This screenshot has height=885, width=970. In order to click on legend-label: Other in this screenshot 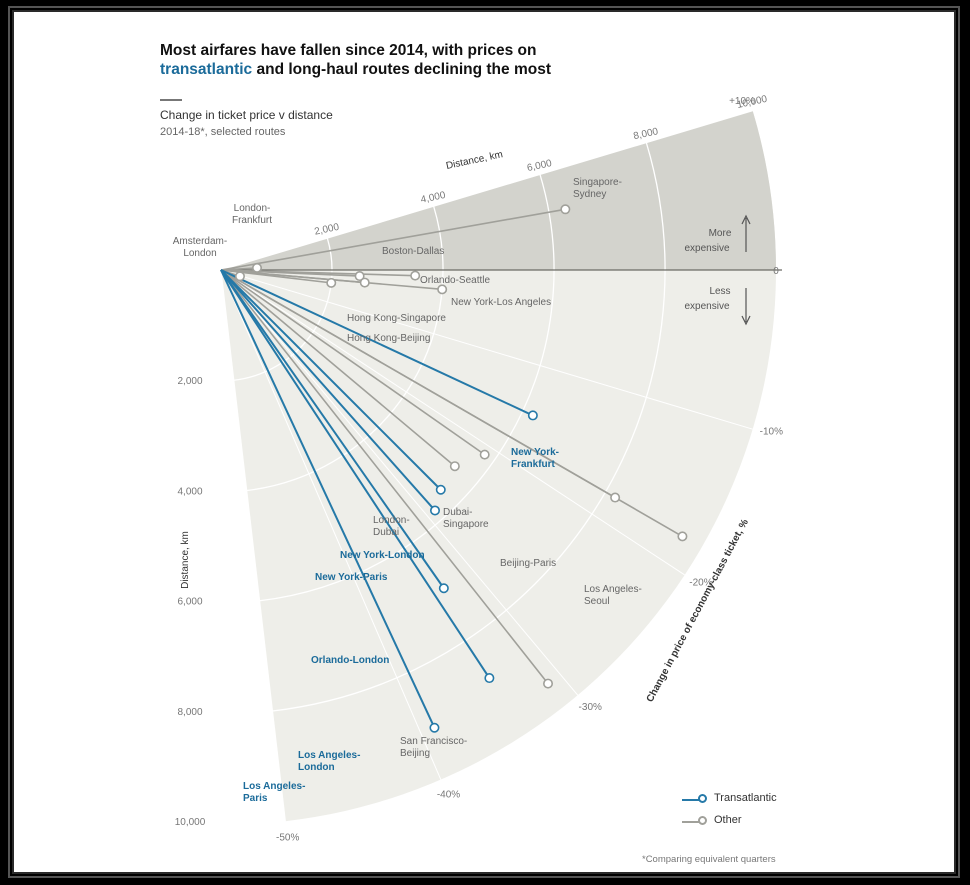, I will do `click(728, 820)`.